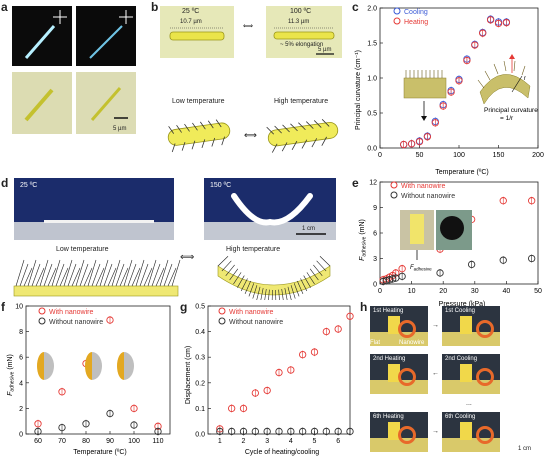 Image resolution: width=546 pixels, height=457 pixels. What do you see at coordinates (315, 441) in the screenshot?
I see `x-tick-label: 5` at bounding box center [315, 441].